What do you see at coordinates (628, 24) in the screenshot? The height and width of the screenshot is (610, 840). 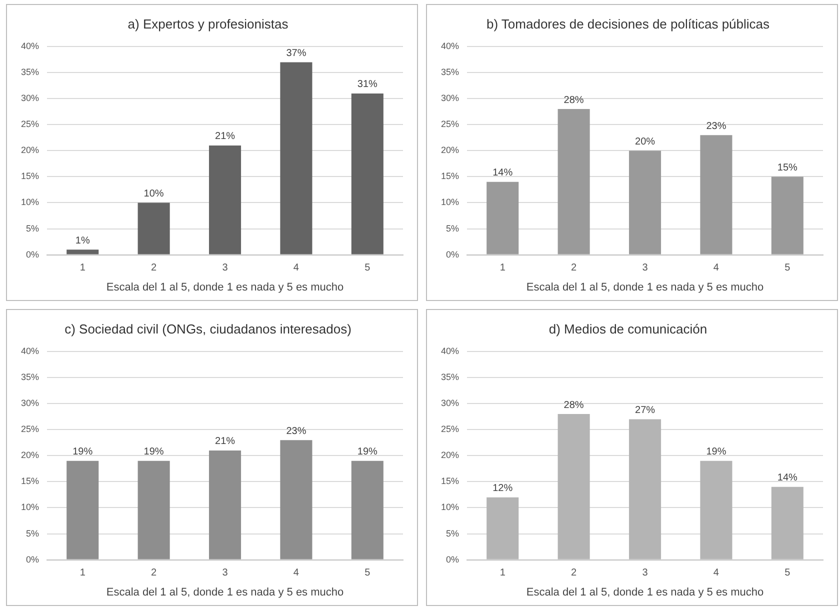 I see `chart-title: b) Tomadores de decisiones de políticas públicas` at bounding box center [628, 24].